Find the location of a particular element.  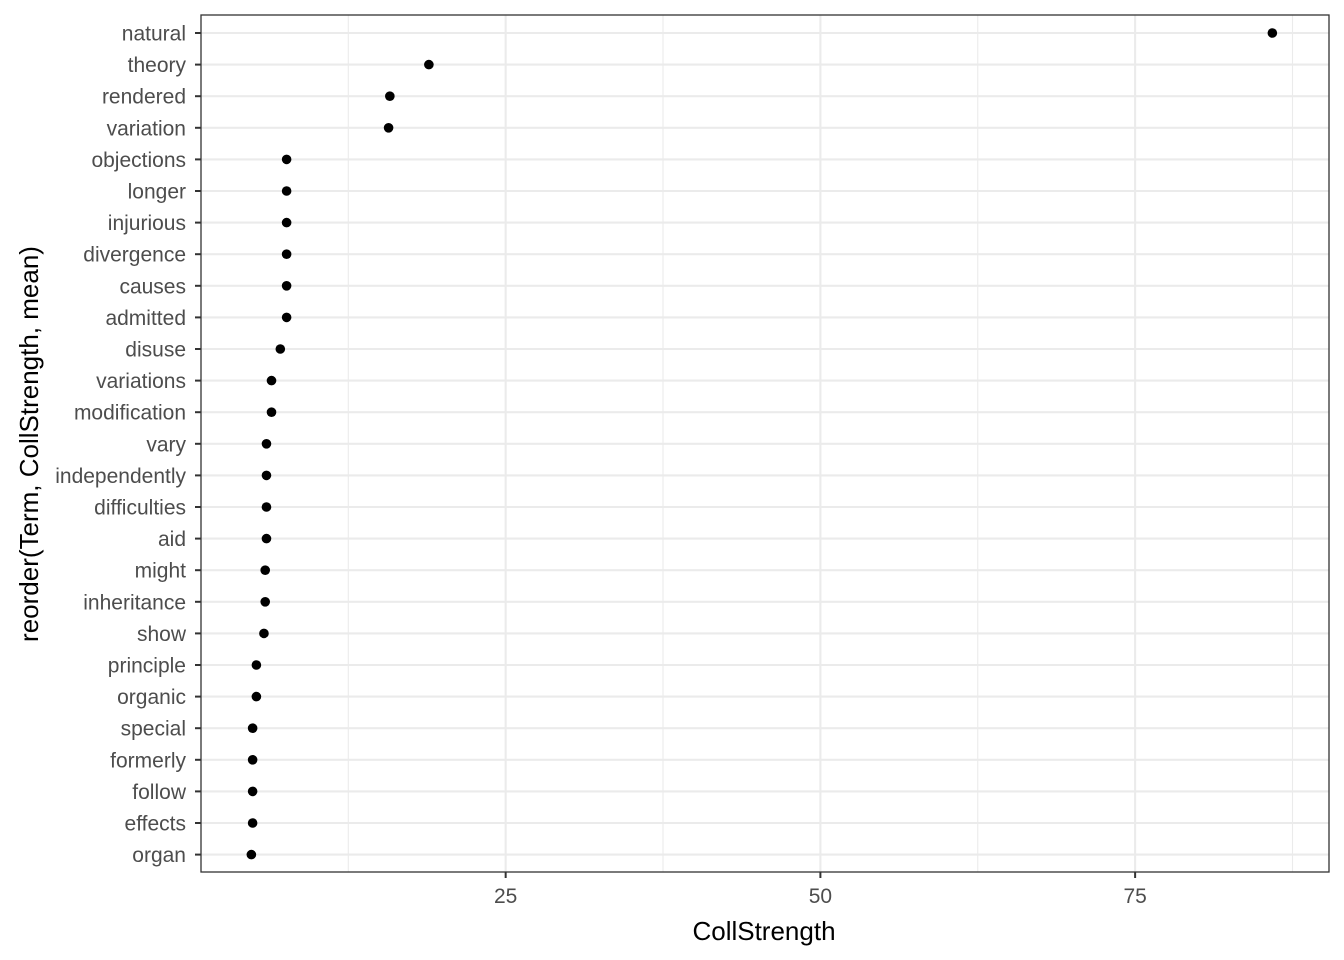

y-tick-label: inheritance is located at coordinates (134, 602).